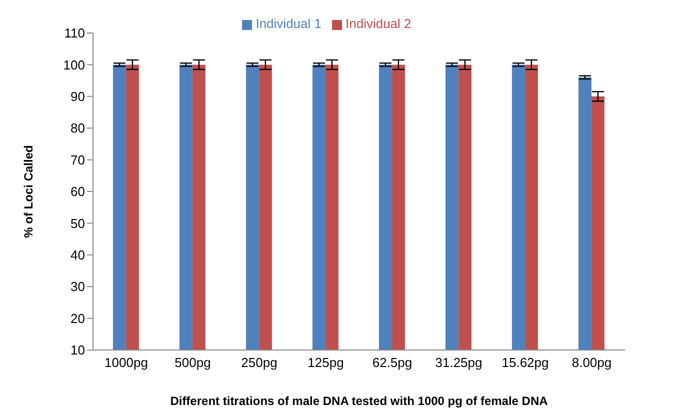 Image resolution: width=683 pixels, height=417 pixels. What do you see at coordinates (74, 33) in the screenshot?
I see `y-tick-label: 110` at bounding box center [74, 33].